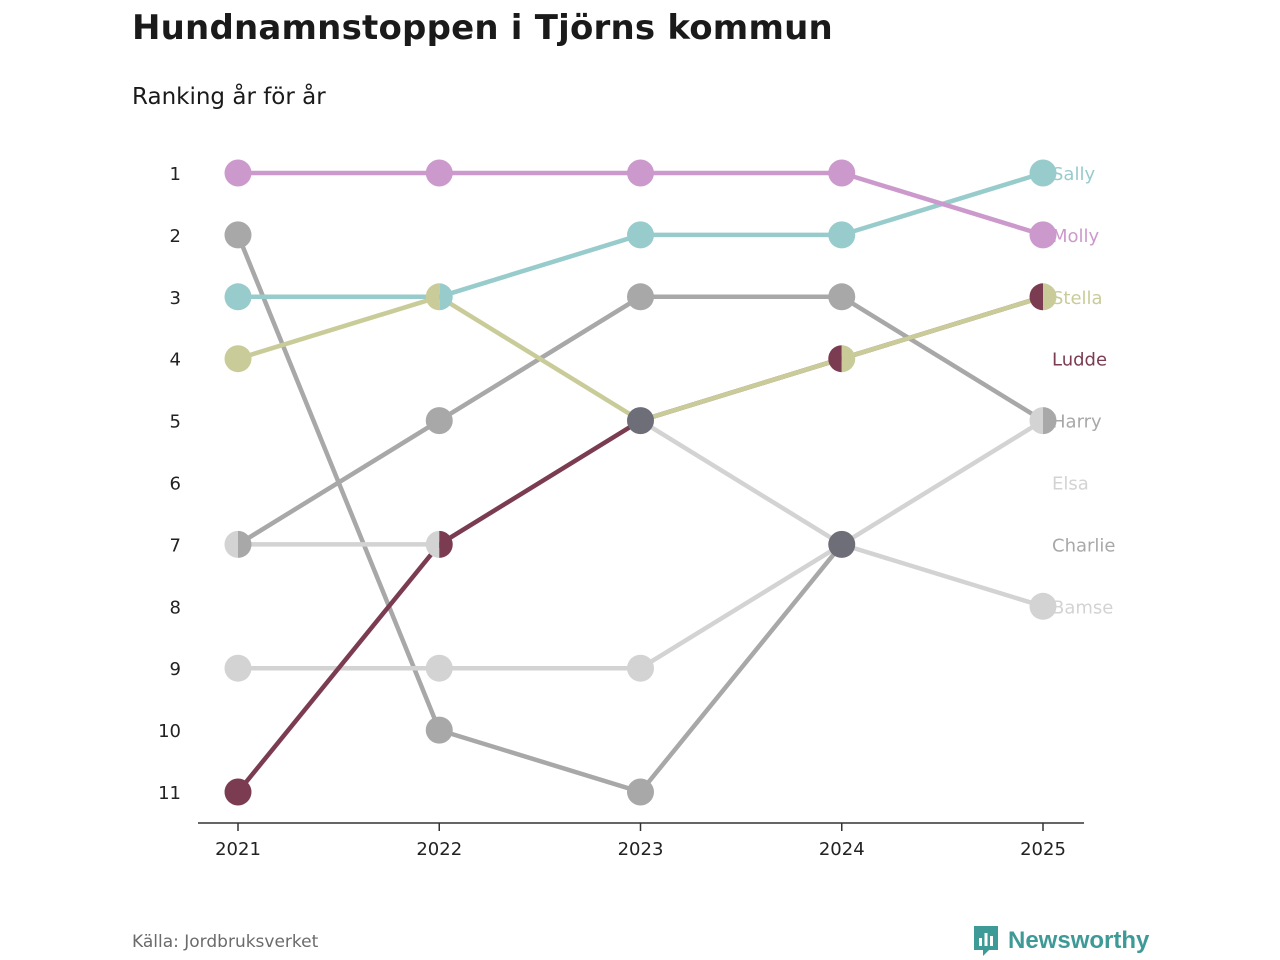 The width and height of the screenshot is (1280, 960). Describe the element at coordinates (1077, 422) in the screenshot. I see `end-label-harry: Harry` at that location.